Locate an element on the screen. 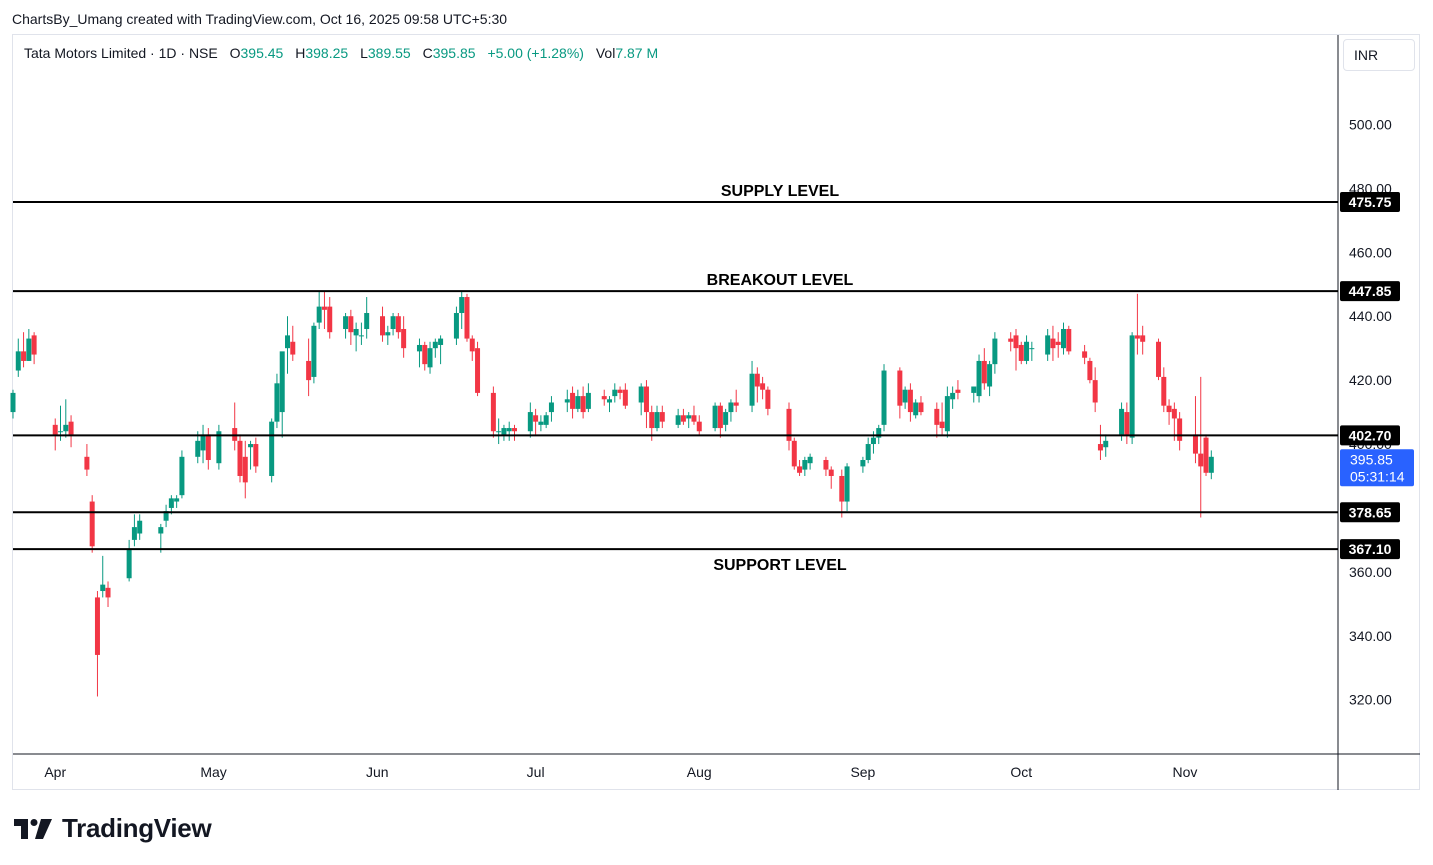 Image resolution: width=1433 pixels, height=865 pixels. level-price-tag is located at coordinates (1370, 512).